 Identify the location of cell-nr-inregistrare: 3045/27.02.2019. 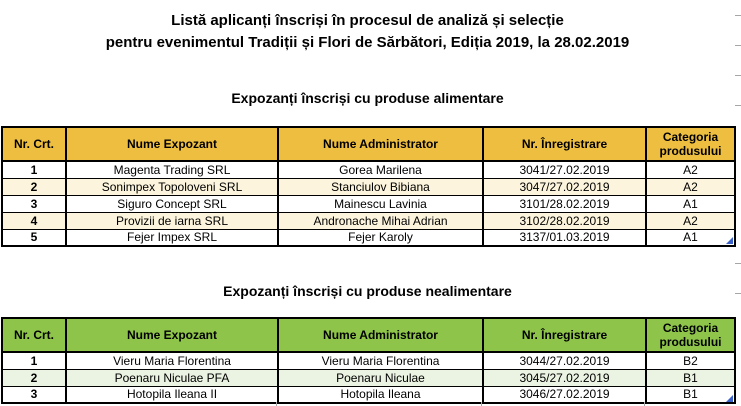
(564, 377).